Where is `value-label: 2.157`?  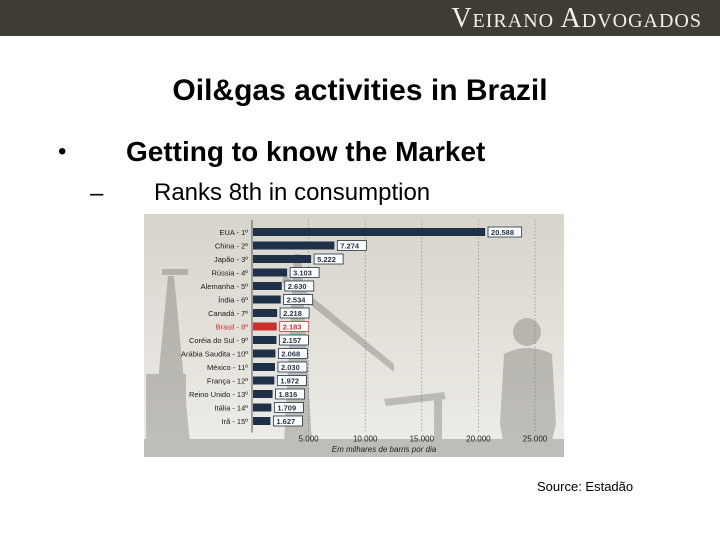
value-label: 2.157 is located at coordinates (291, 340).